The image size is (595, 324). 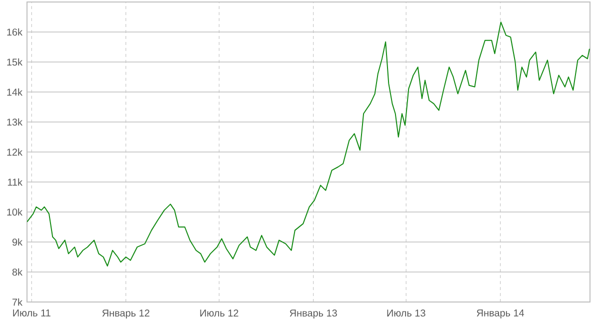 What do you see at coordinates (14, 212) in the screenshot?
I see `y-tick-label: 10k` at bounding box center [14, 212].